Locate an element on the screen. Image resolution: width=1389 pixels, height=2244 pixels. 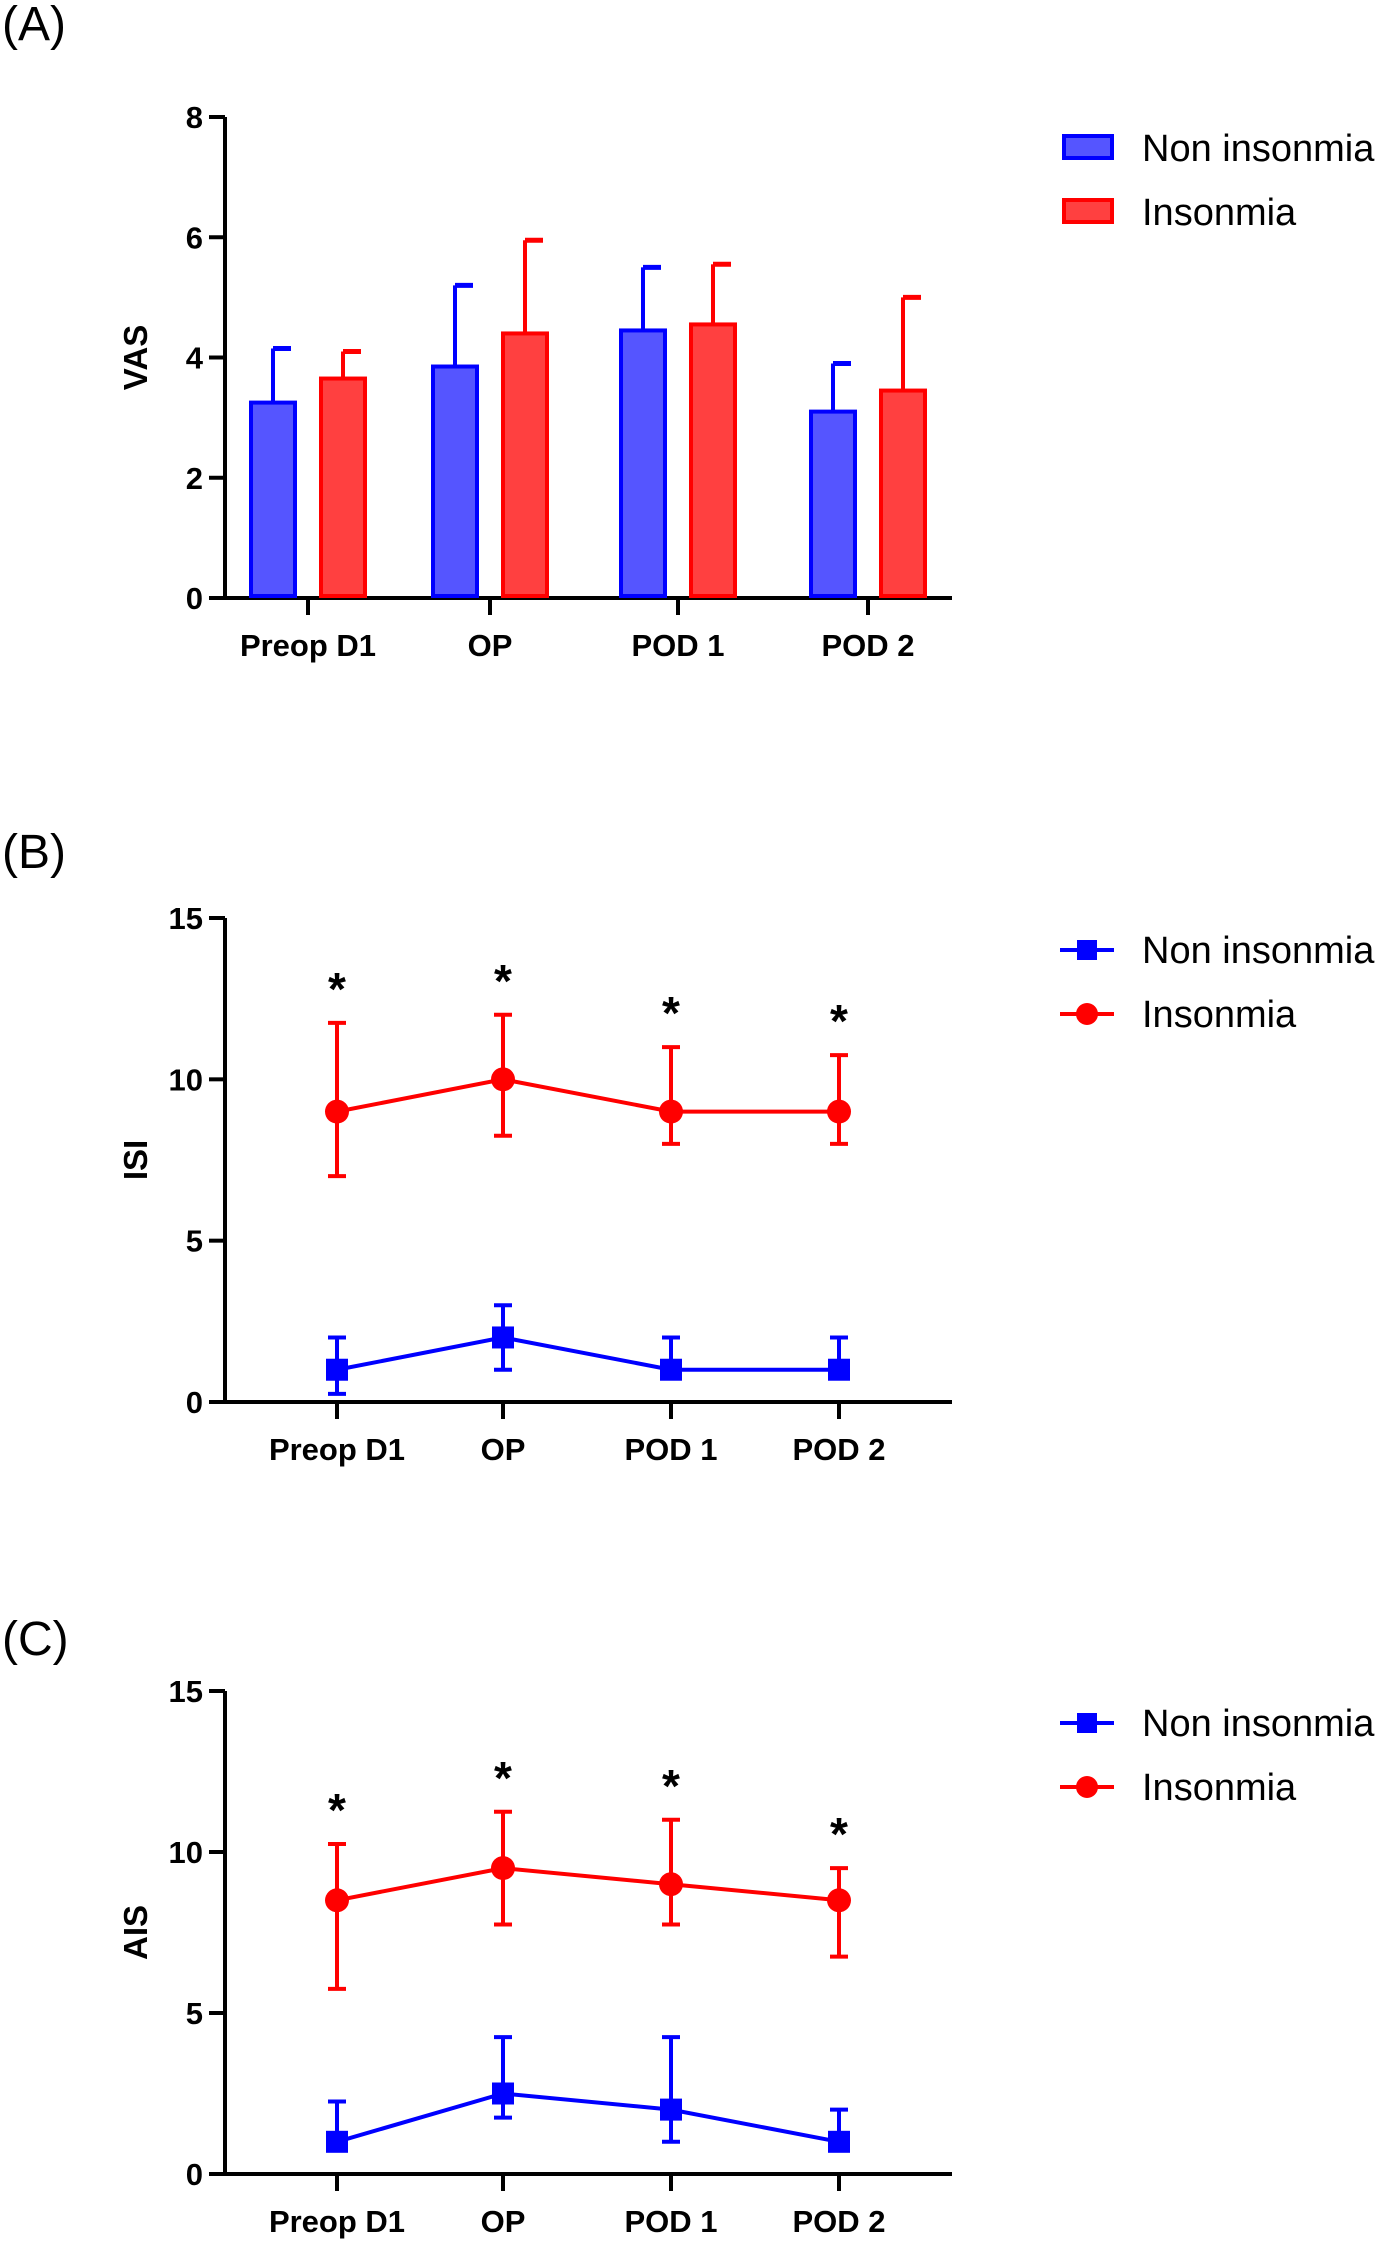
y-axis-label: ISI is located at coordinates (135, 1160).